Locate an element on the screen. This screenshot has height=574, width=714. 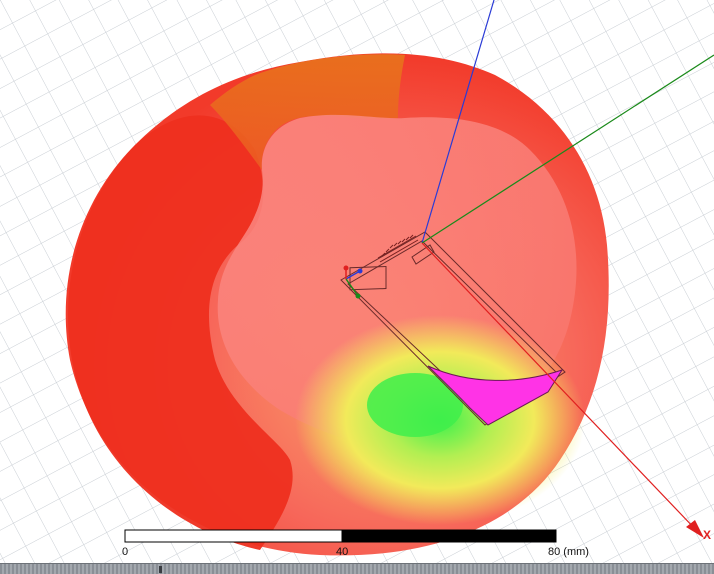
scale-label-80-mm: 80 (mm) is located at coordinates (568, 552).